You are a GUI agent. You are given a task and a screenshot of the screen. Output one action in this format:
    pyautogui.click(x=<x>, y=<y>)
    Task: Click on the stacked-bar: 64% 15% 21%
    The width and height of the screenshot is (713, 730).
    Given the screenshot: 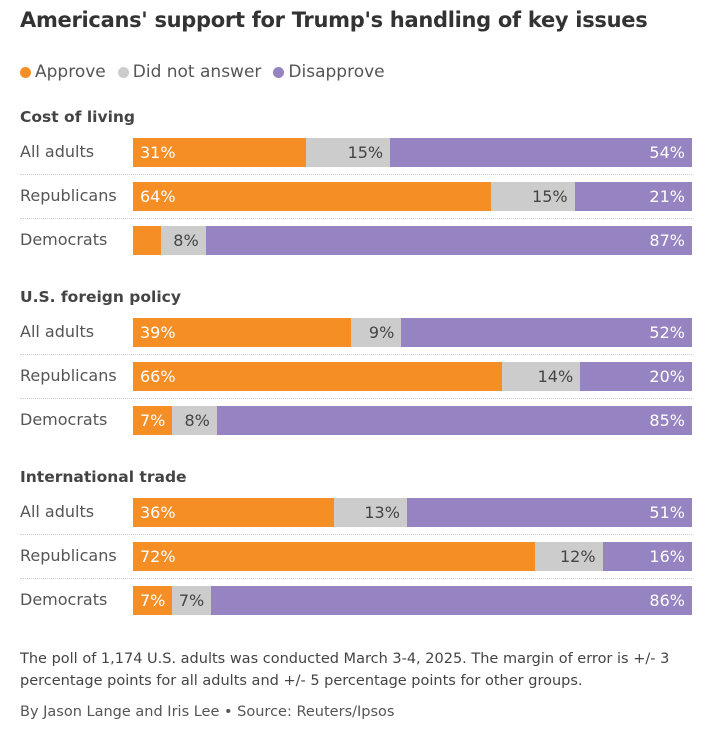 What is the action you would take?
    pyautogui.click(x=412, y=196)
    